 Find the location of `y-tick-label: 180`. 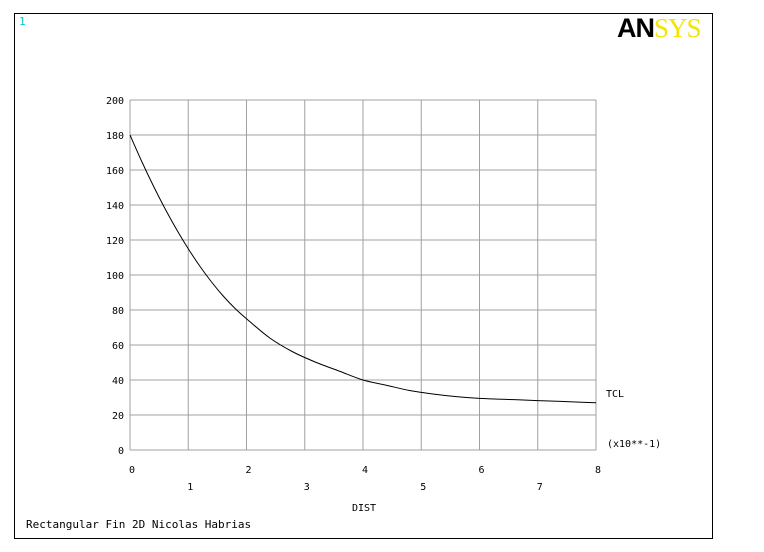

y-tick-label: 180 is located at coordinates (115, 136).